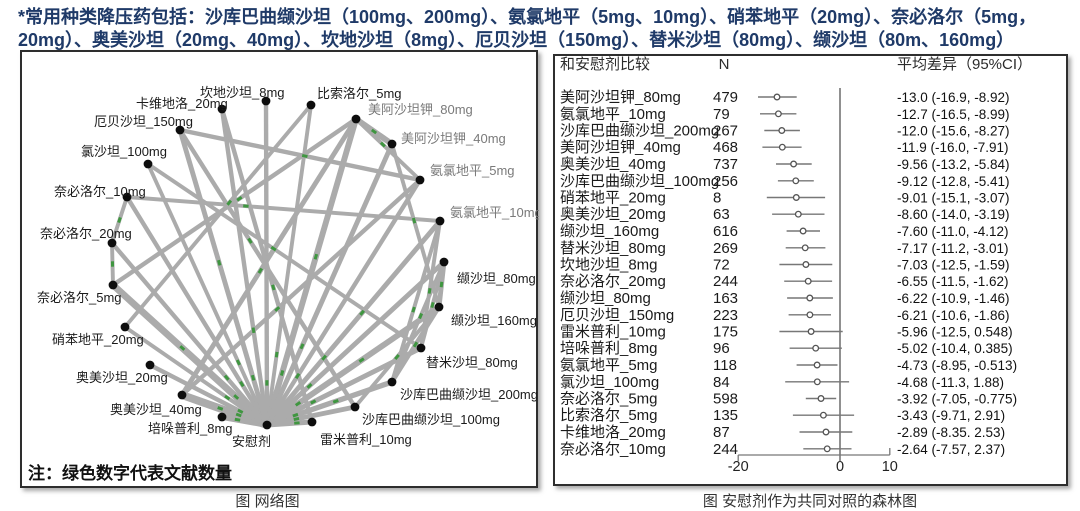  What do you see at coordinates (725, 298) in the screenshot?
I see `svg-text: 163` at bounding box center [725, 298].